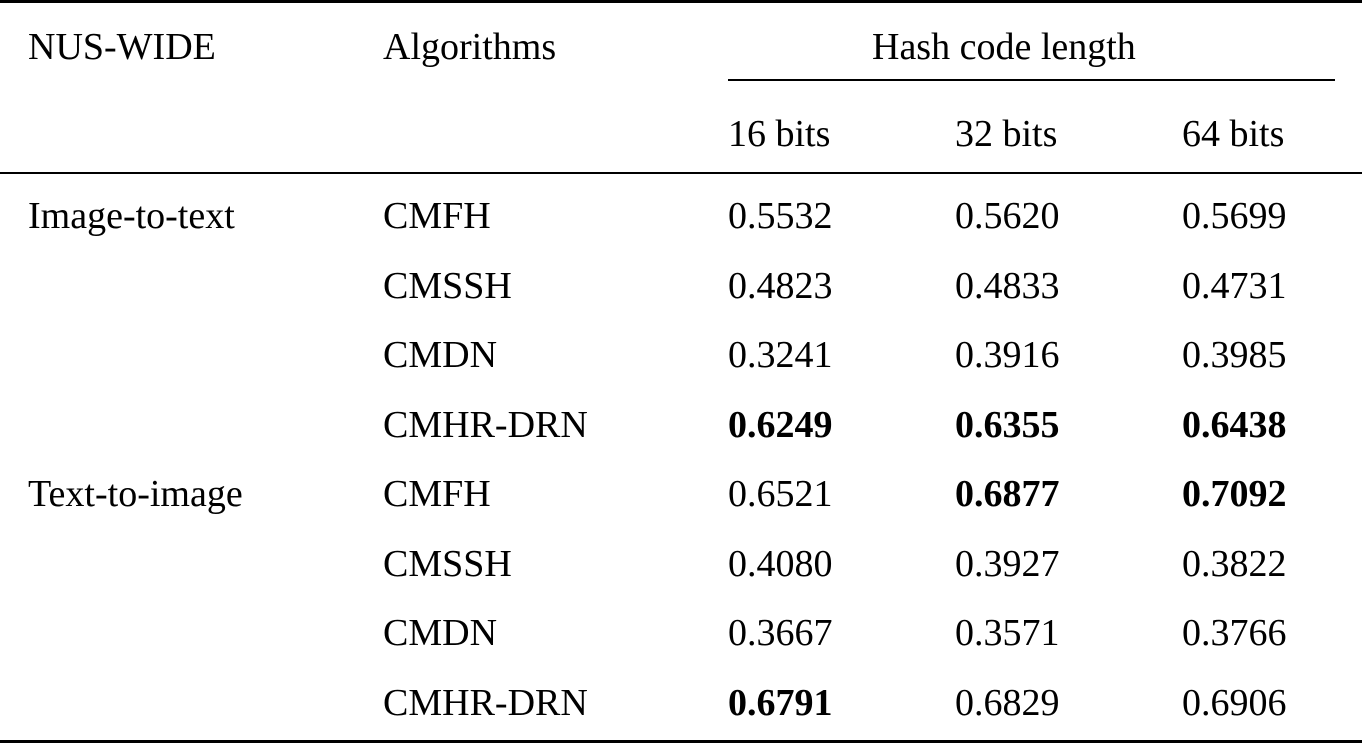  I want to click on map-value: 0.4833, so click(1007, 285).